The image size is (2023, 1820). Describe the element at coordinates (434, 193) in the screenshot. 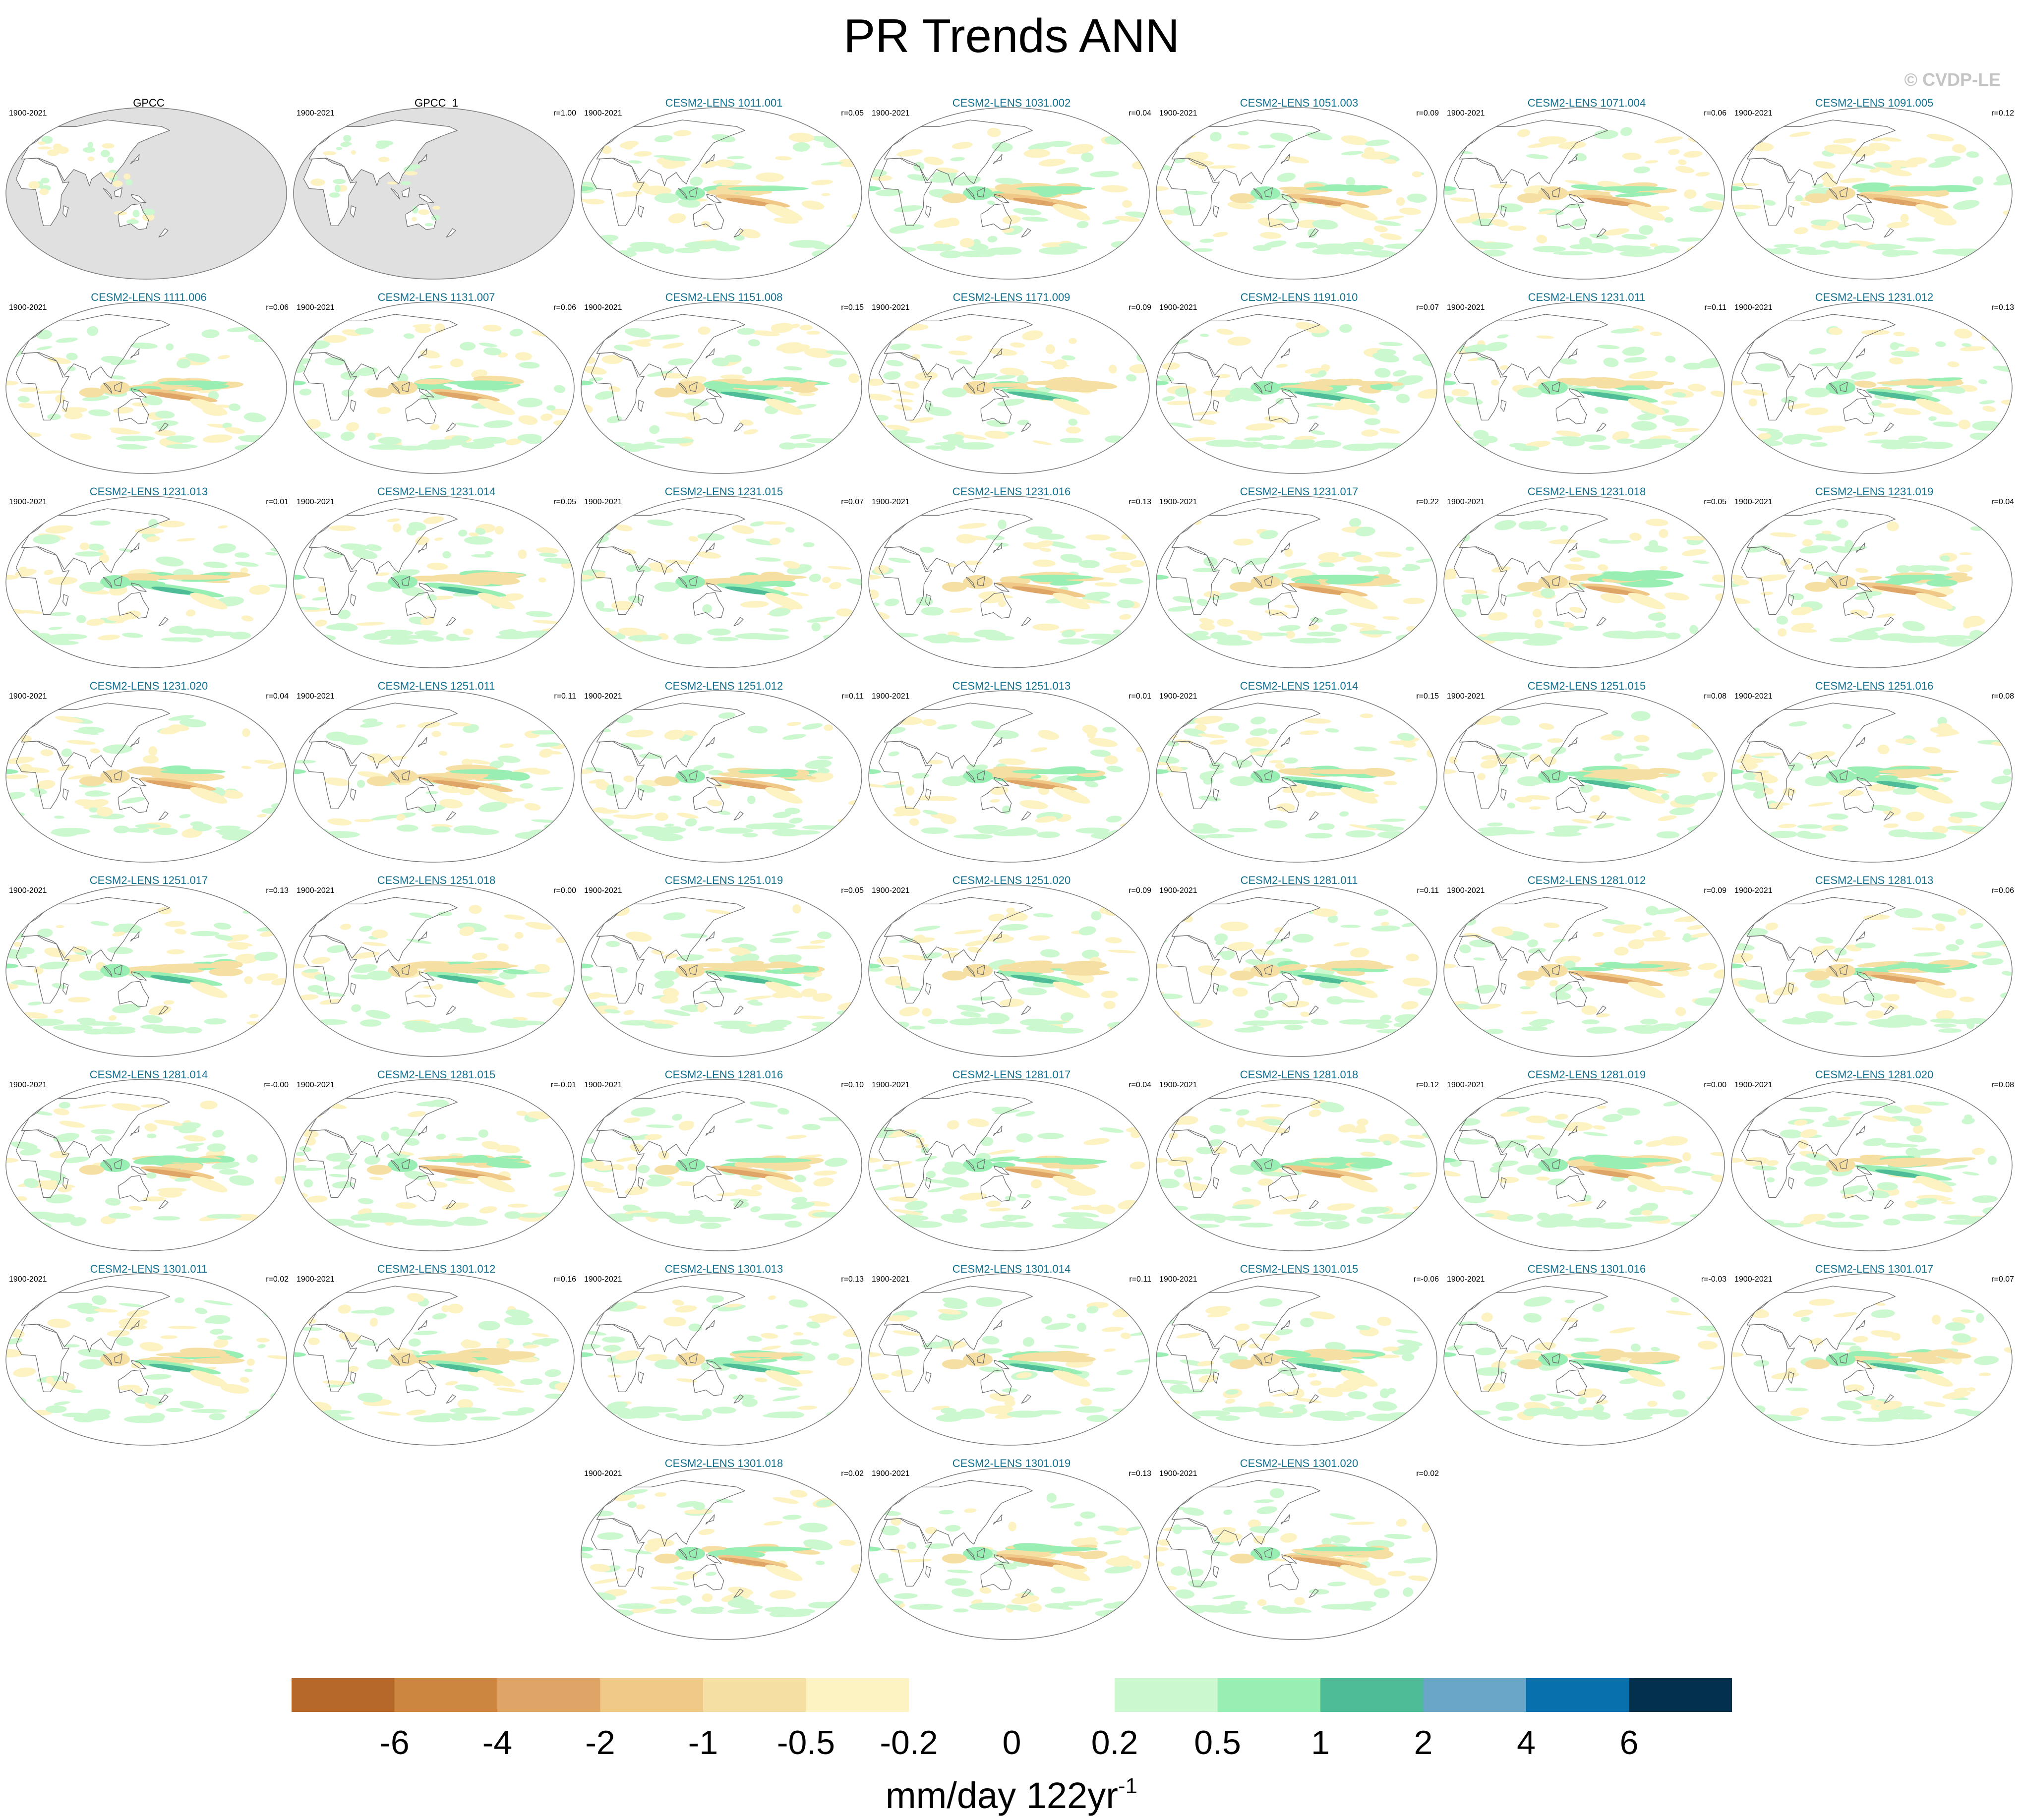

I see `robinson-map` at that location.